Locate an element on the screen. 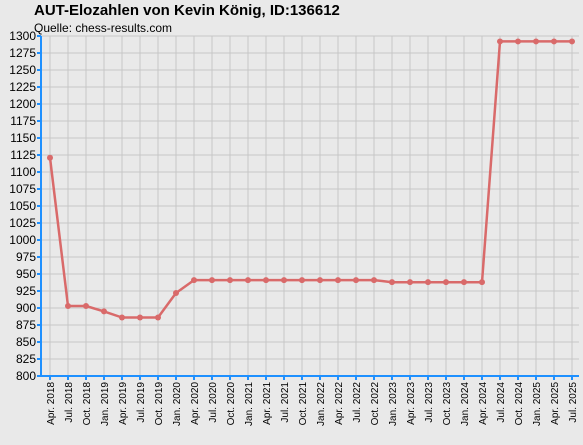 This screenshot has height=445, width=583. x-tick-label: Oct. 2018 is located at coordinates (87, 404).